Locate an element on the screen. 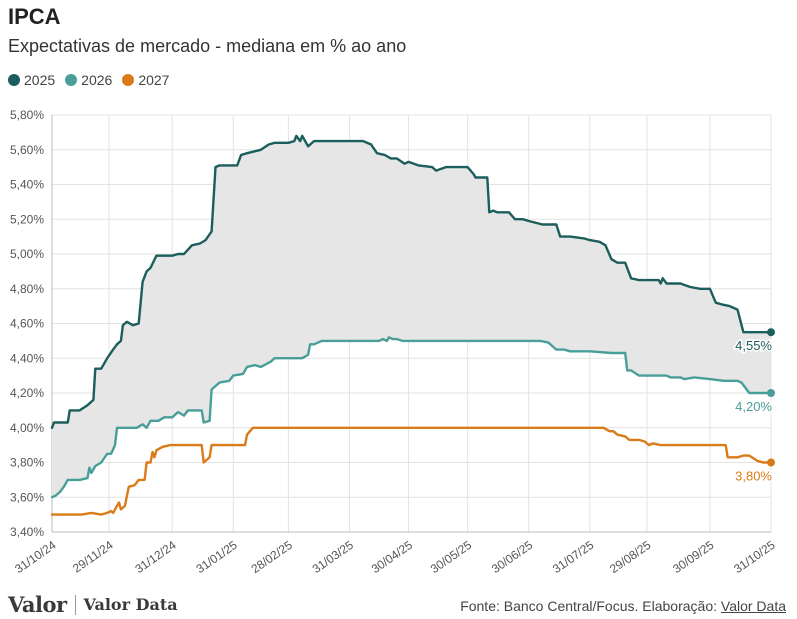 Image resolution: width=797 pixels, height=619 pixels. end-point-2026 is located at coordinates (771, 393).